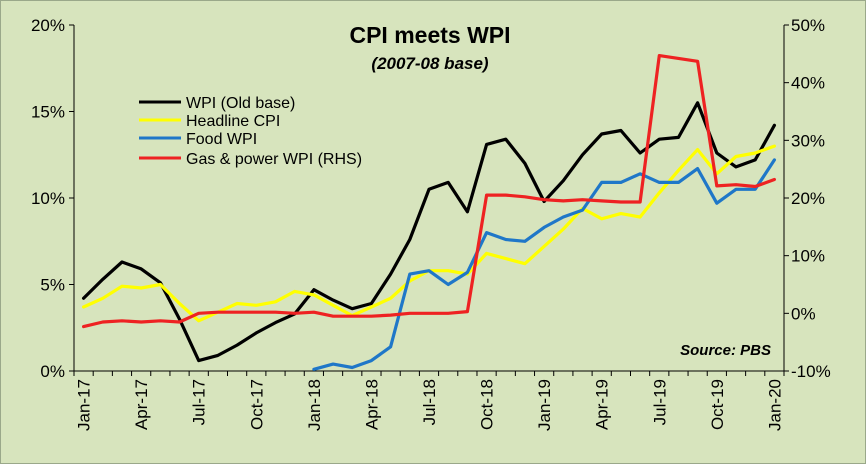 The height and width of the screenshot is (468, 866). Describe the element at coordinates (717, 404) in the screenshot. I see `x-axis-tick-label: Oct-19` at that location.